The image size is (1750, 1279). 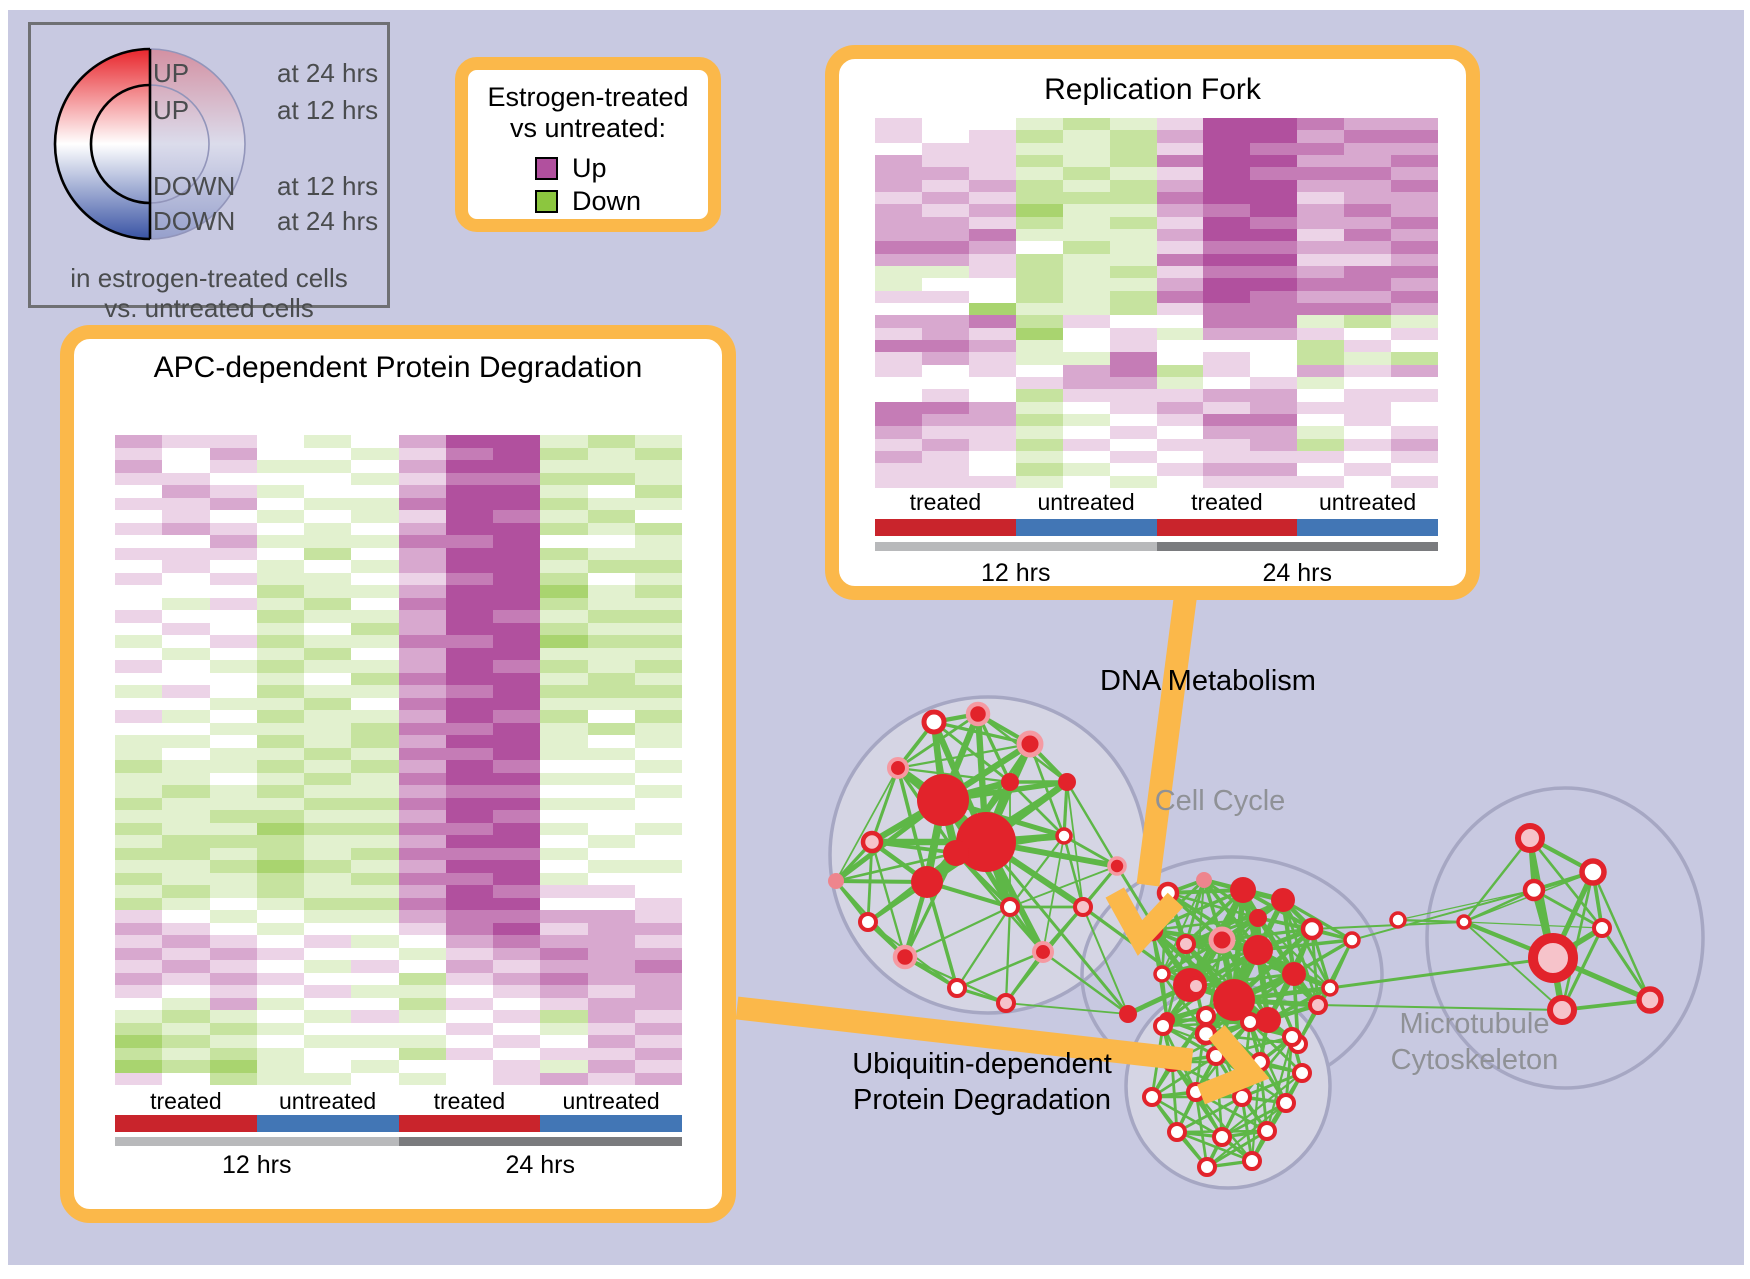 I want to click on condition-labels-apc: treated untreated treated untreated, so click(x=398, y=1101).